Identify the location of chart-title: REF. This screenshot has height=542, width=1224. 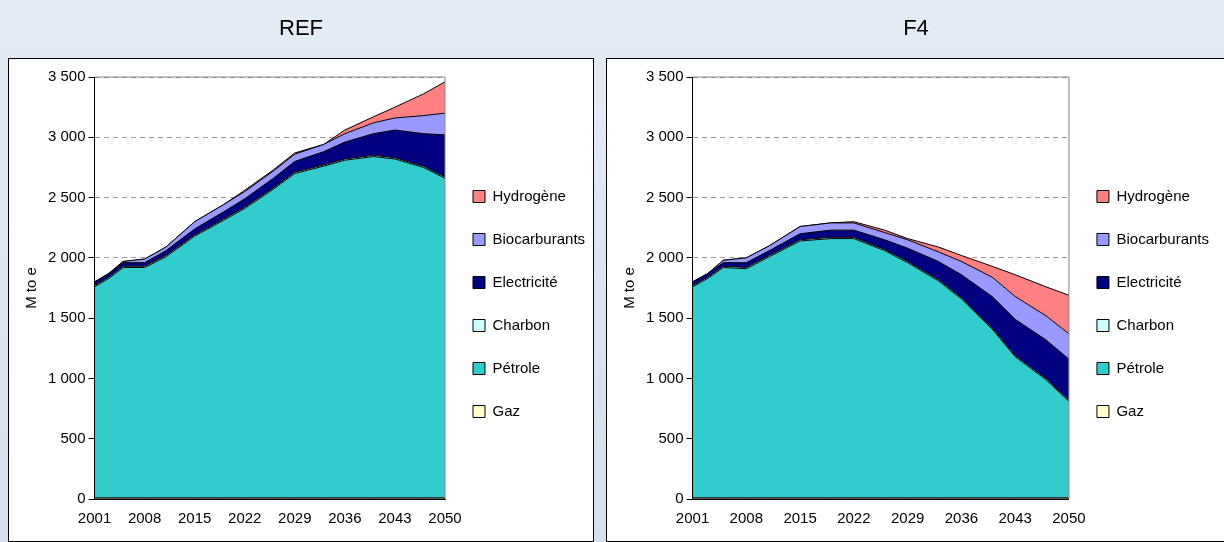
(301, 28).